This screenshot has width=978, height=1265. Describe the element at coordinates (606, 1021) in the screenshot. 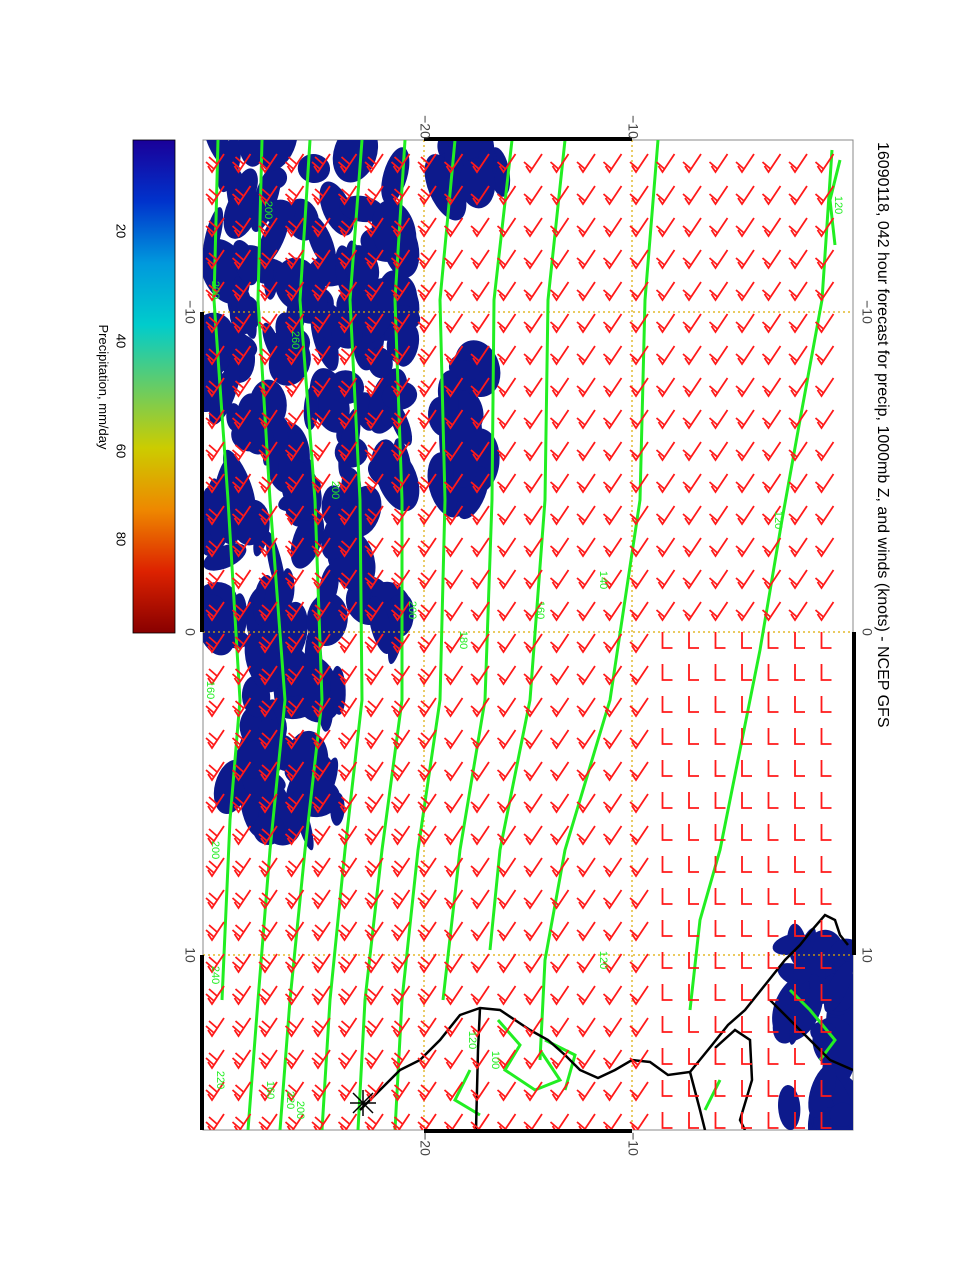

I see `coastline` at that location.